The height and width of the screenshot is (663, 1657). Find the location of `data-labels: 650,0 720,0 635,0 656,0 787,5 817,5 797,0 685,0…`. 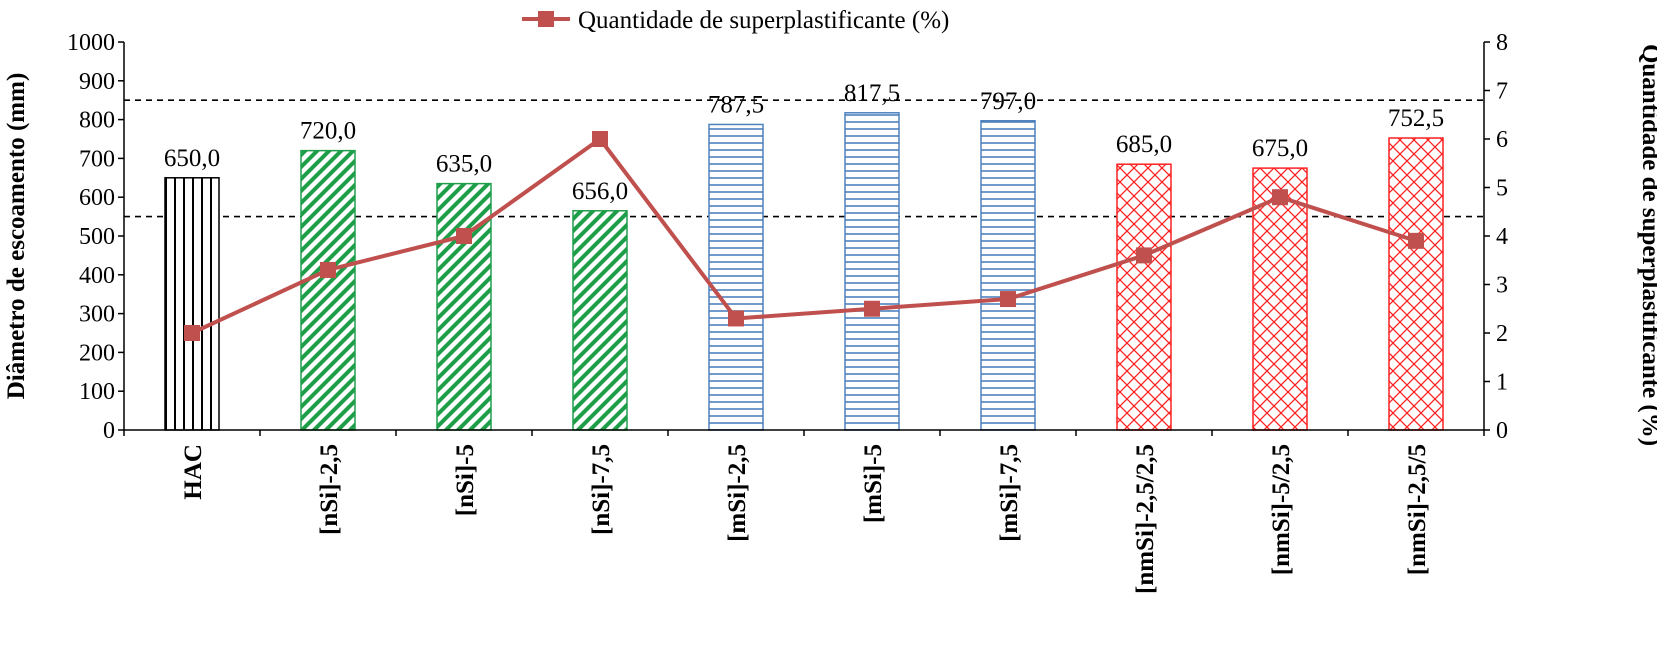

data-labels: 650,0 720,0 635,0 656,0 787,5 817,5 797,0 685,0… is located at coordinates (804, 142).